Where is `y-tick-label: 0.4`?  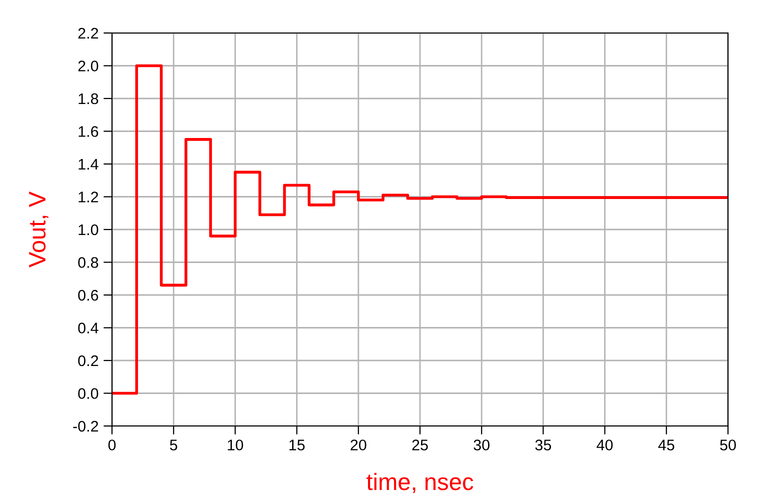 y-tick-label: 0.4 is located at coordinates (88, 328).